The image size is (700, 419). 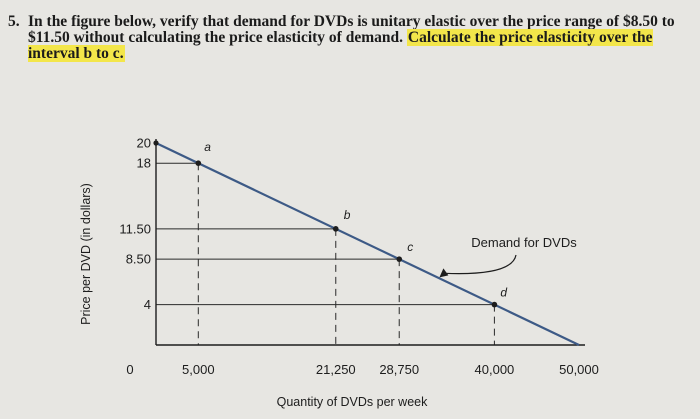 I want to click on point-label-b: b, so click(x=347, y=215).